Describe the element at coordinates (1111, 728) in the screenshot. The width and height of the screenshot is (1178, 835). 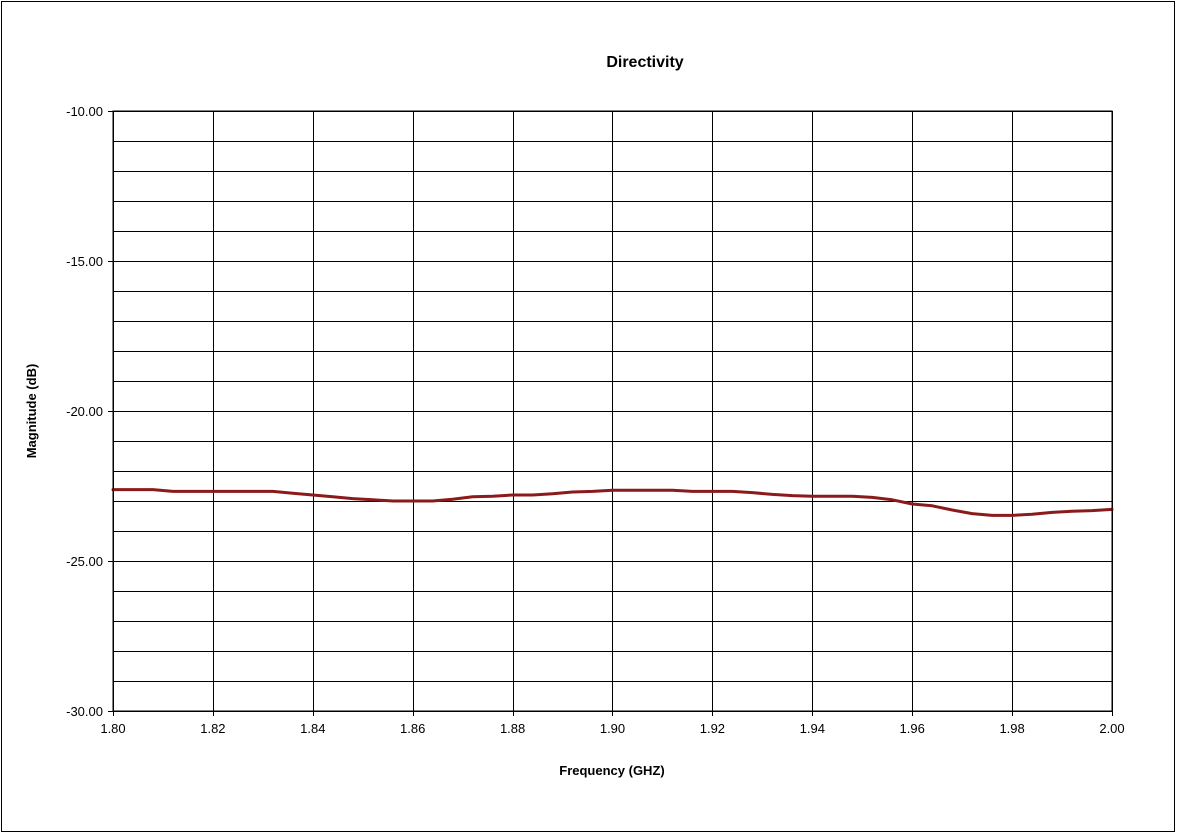
I see `x-tick-label: 2.00` at that location.